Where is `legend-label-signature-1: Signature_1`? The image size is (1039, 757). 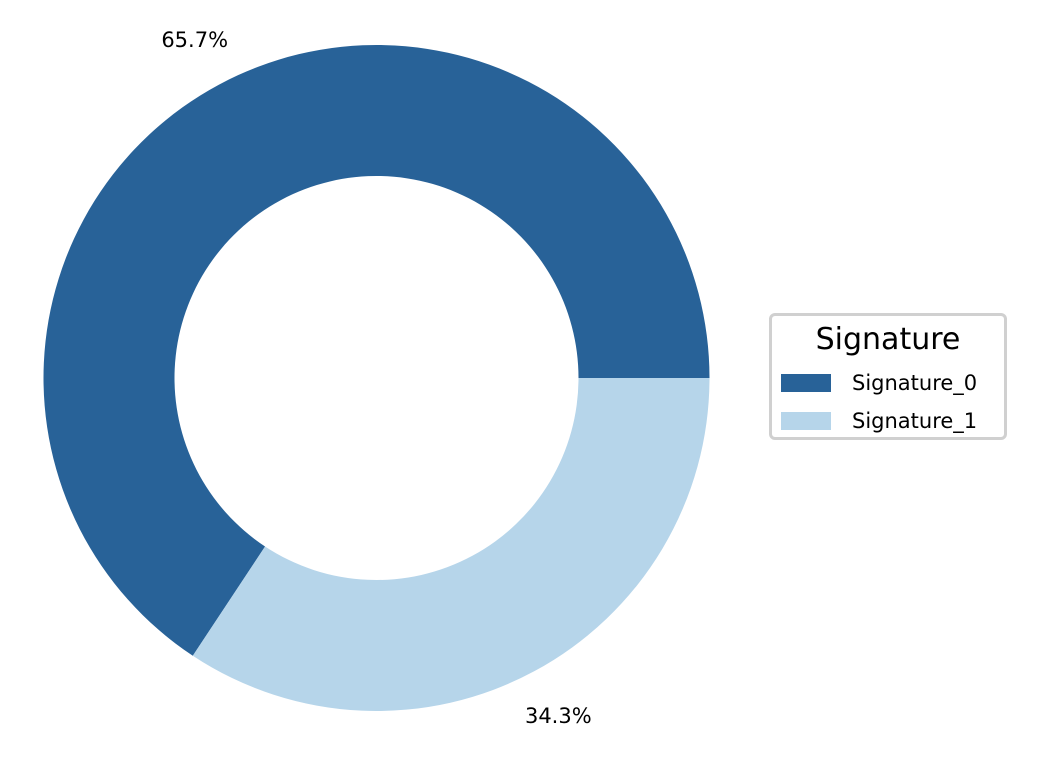
legend-label-signature-1: Signature_1 is located at coordinates (915, 421).